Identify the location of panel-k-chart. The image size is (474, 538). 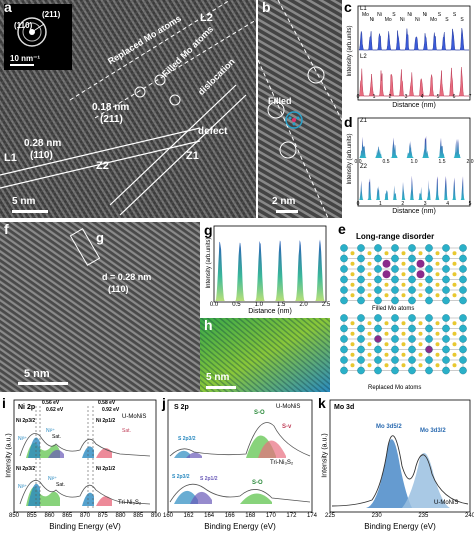
(400, 456).